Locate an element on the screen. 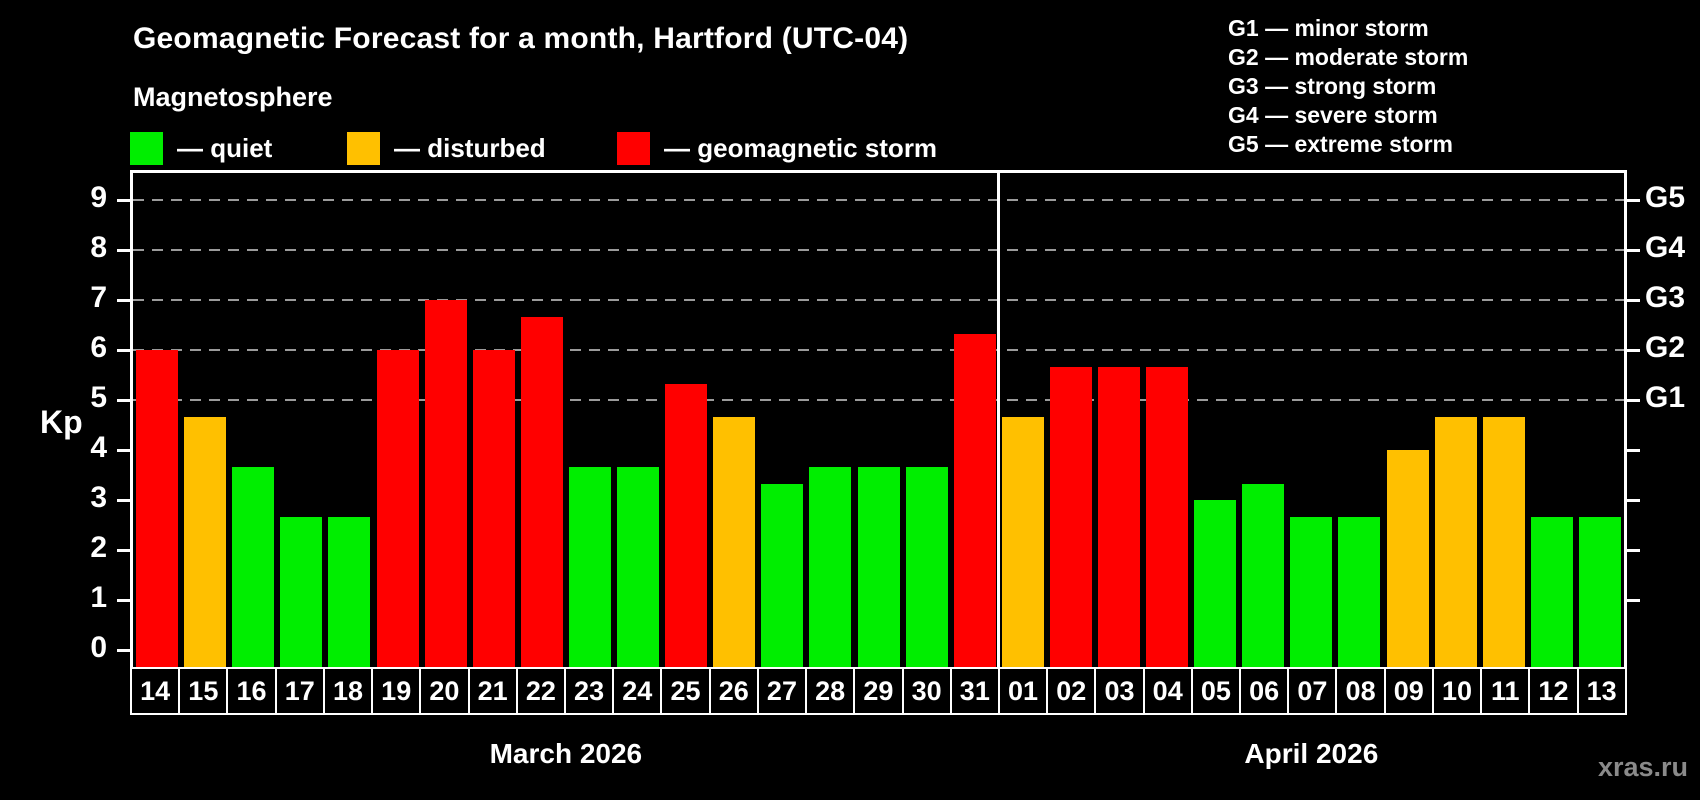 The height and width of the screenshot is (800, 1700). g-legend-line-4: G4 — severe storm is located at coordinates (1333, 115).